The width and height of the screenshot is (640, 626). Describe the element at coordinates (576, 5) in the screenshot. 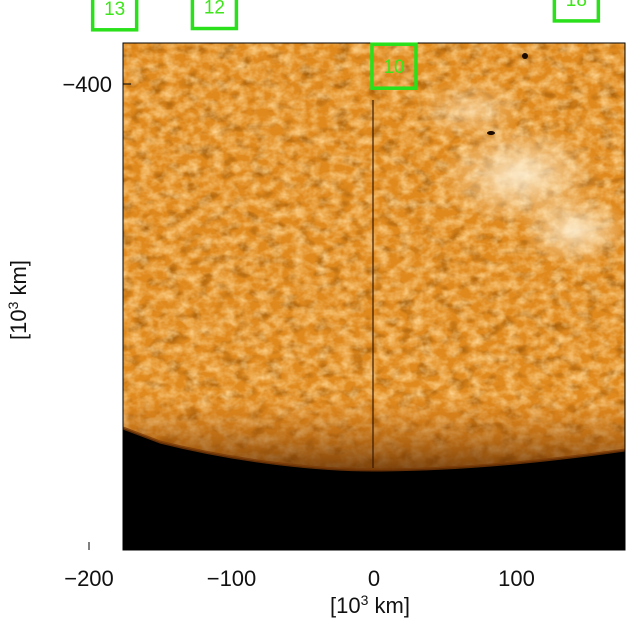

I see `region-box-label: 18` at that location.